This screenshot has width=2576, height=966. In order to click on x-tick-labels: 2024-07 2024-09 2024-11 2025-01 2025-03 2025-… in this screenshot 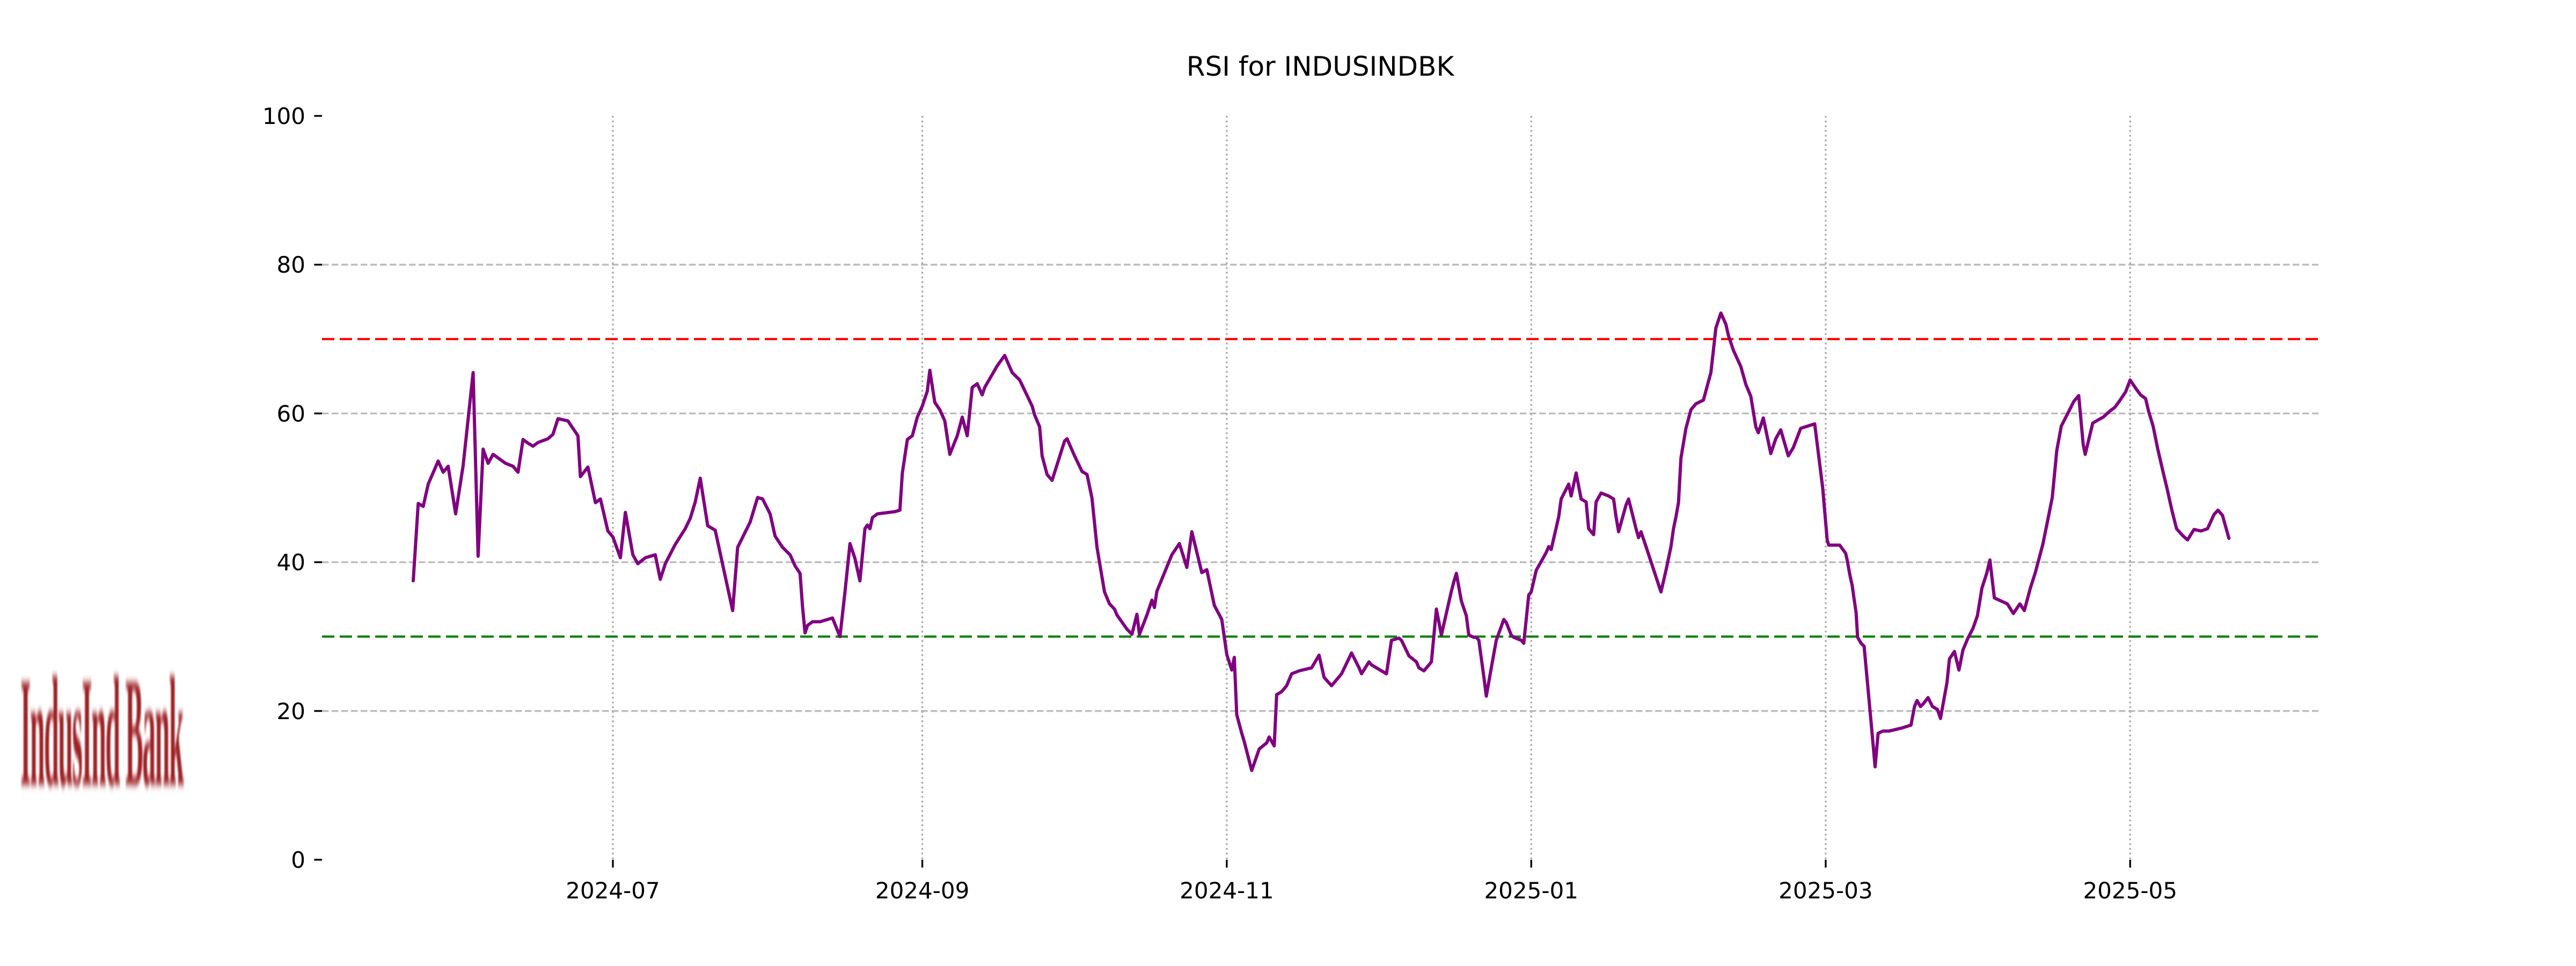, I will do `click(1371, 890)`.